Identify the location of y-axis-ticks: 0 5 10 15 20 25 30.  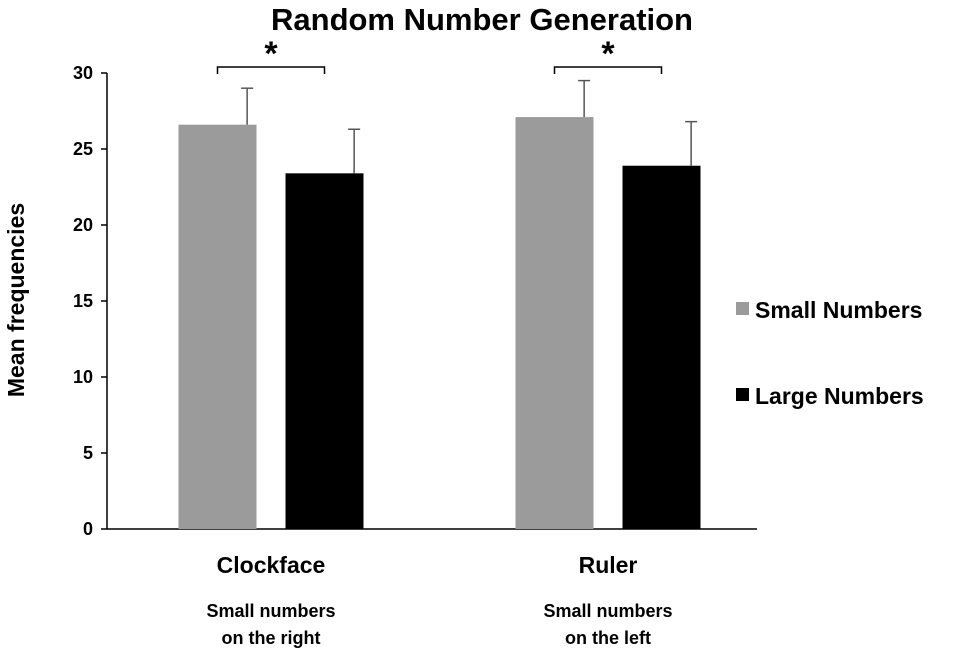
(90, 301).